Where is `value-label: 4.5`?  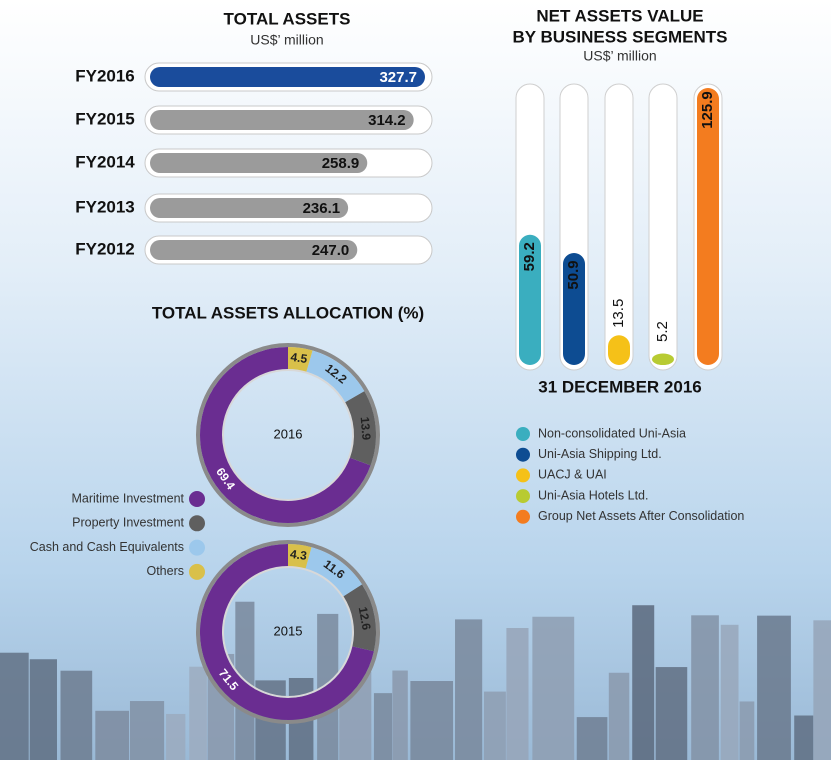 value-label: 4.5 is located at coordinates (299, 358).